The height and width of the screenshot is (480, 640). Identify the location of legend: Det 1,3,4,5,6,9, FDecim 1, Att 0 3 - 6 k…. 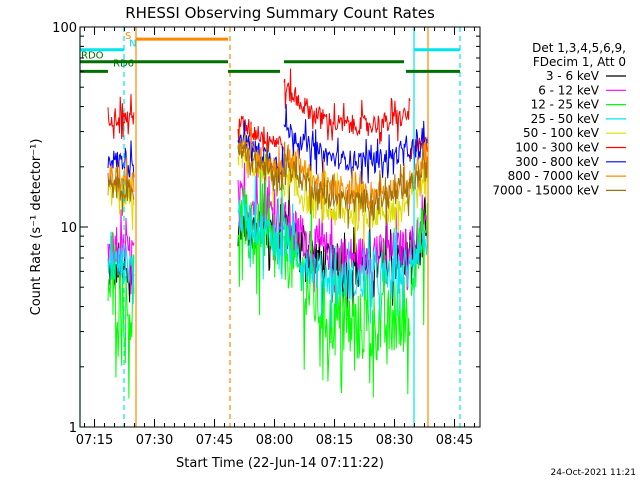
(559, 119).